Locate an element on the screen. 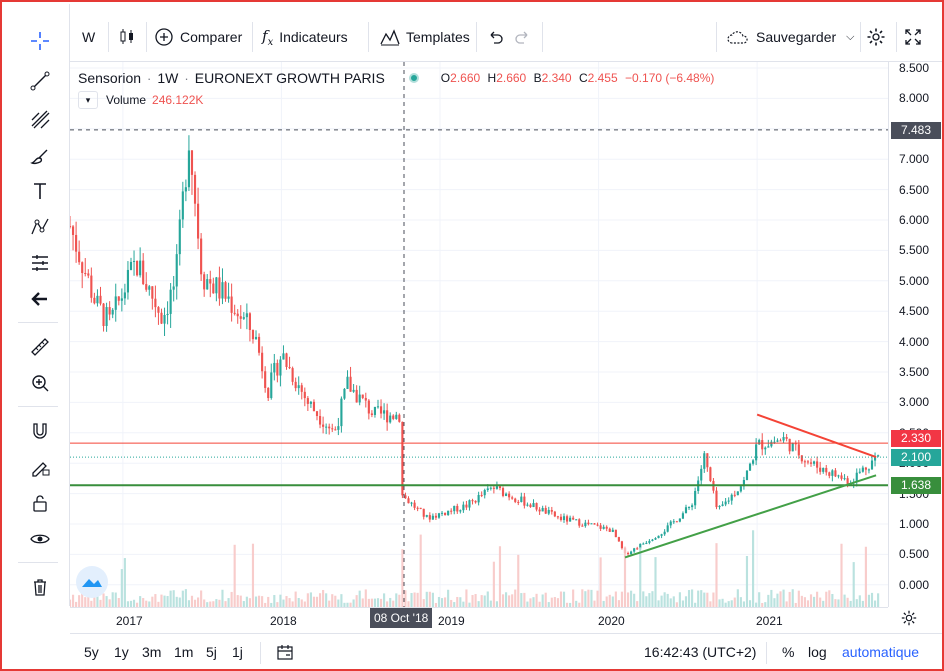 The width and height of the screenshot is (944, 671). descending-trendline is located at coordinates (816, 436).